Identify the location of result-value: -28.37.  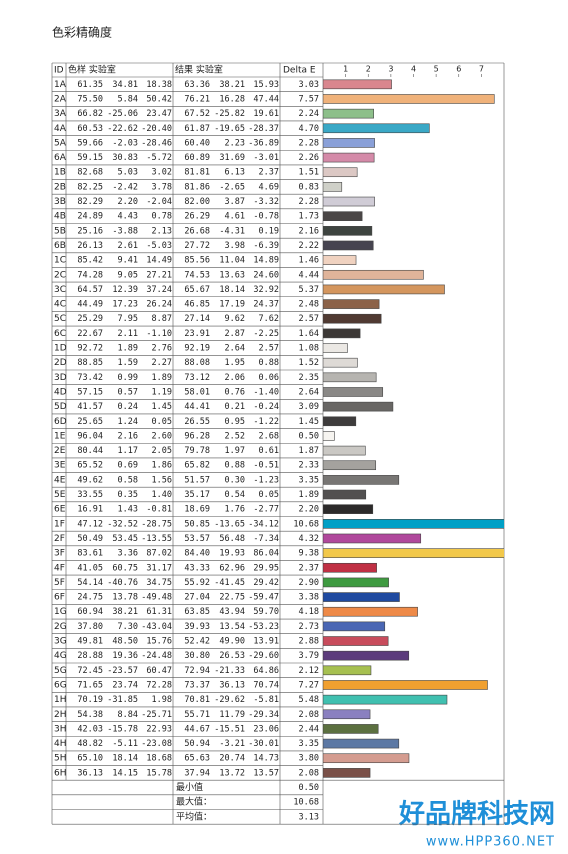
(263, 129).